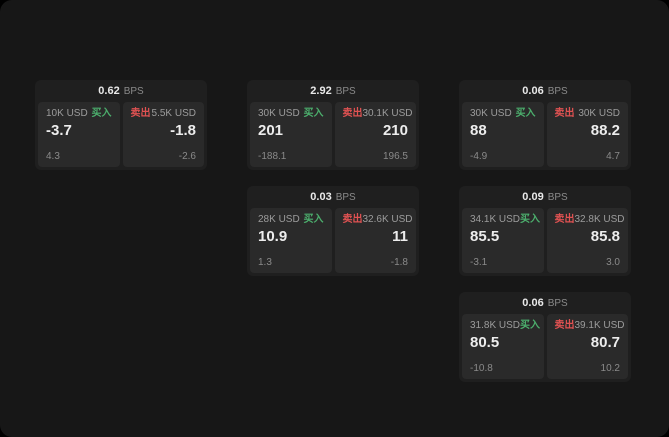  Describe the element at coordinates (587, 240) in the screenshot. I see `sell-panel: 卖出 32.8K USD 85.8 3.0` at that location.